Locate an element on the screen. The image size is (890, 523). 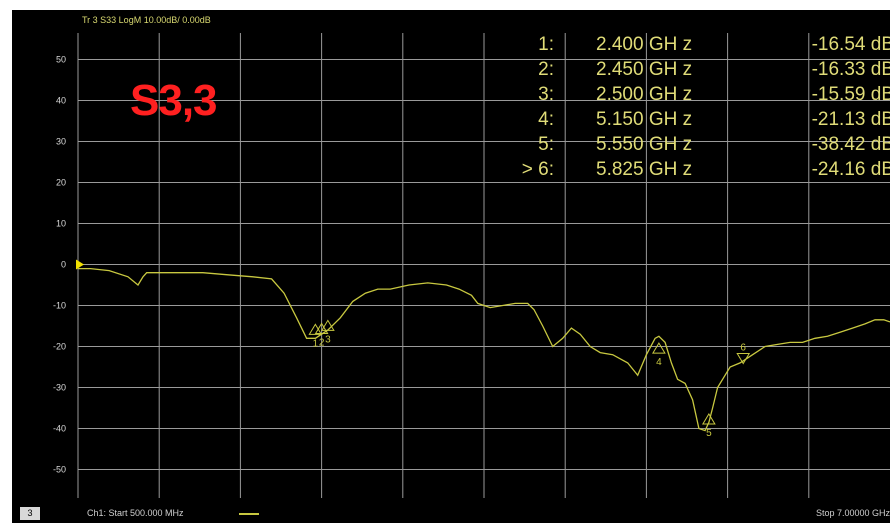
channel-button: 3 is located at coordinates (30, 513).